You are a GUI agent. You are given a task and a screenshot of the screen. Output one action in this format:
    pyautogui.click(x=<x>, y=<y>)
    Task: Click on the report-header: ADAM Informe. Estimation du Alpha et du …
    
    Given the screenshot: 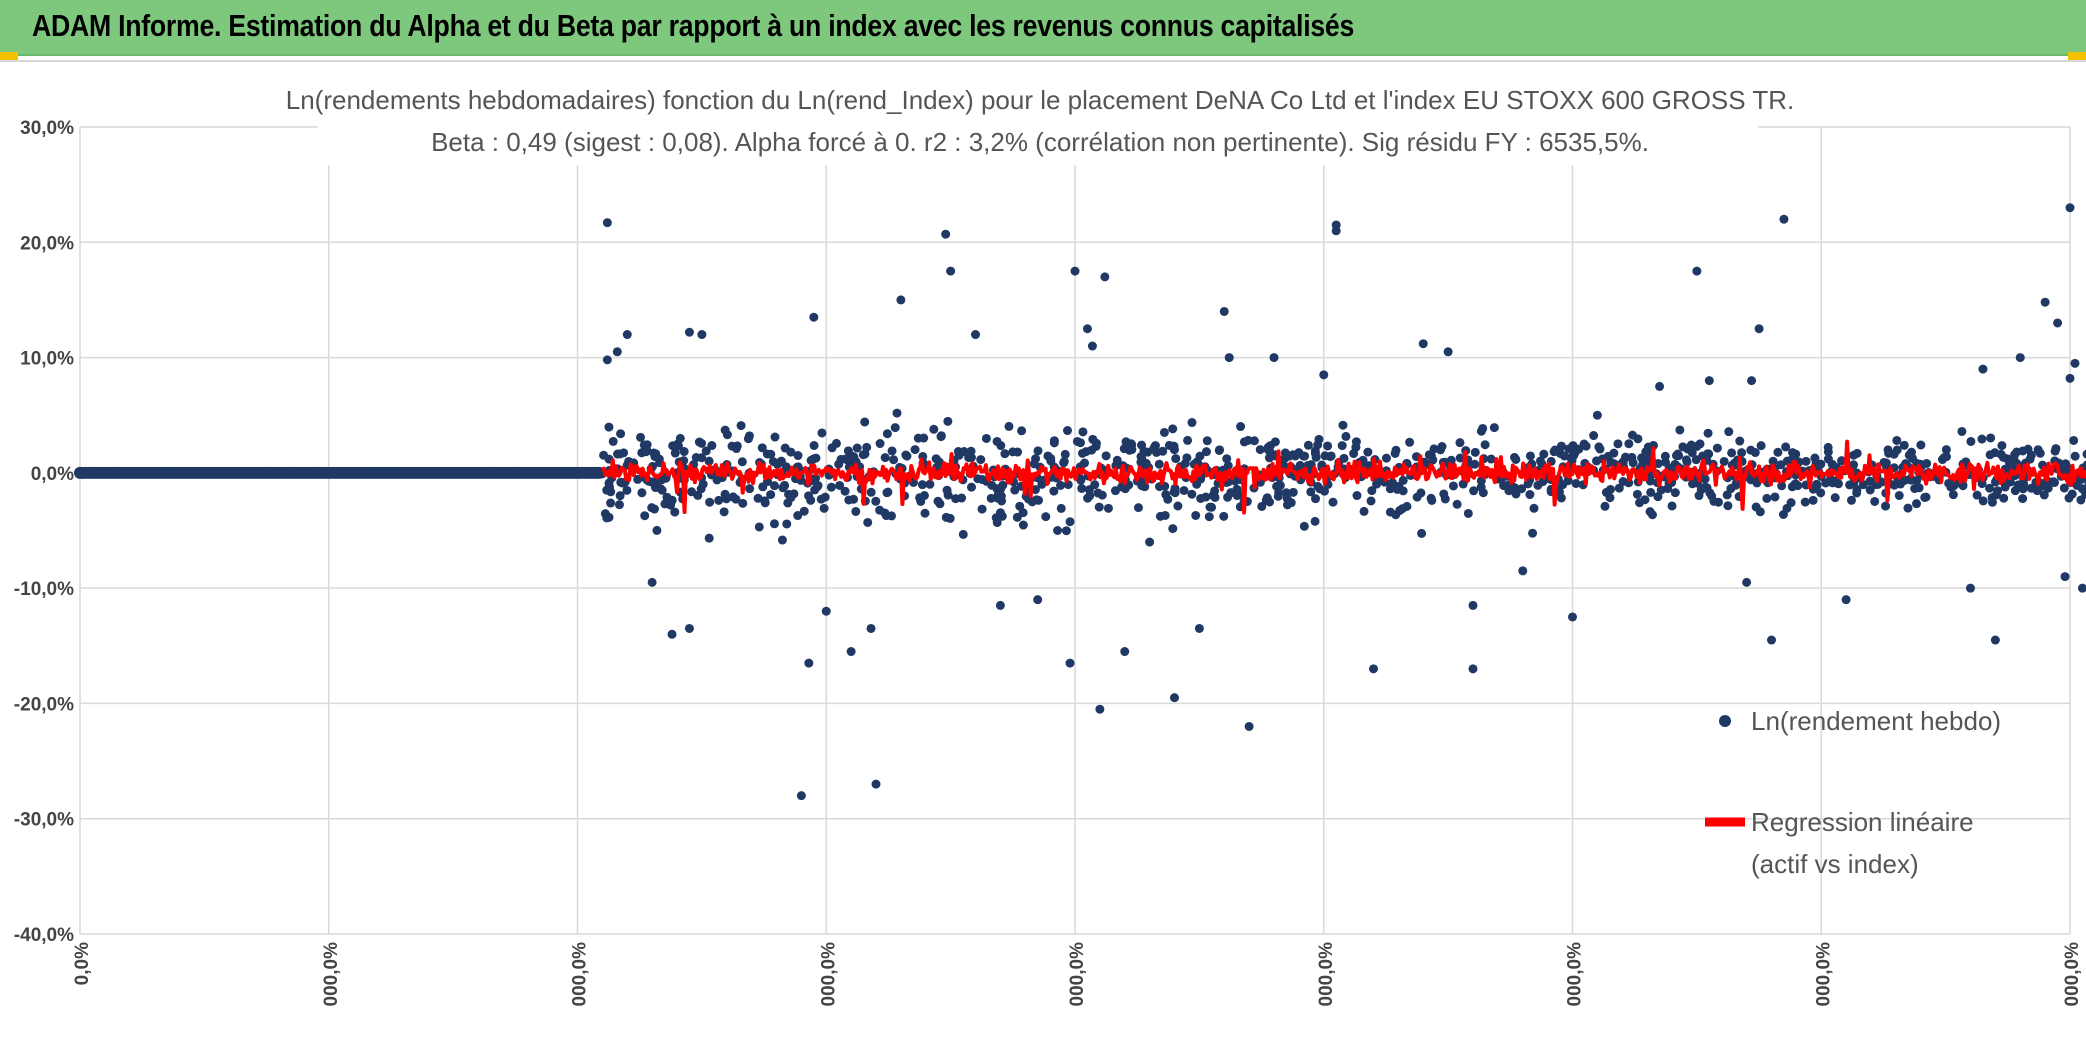 What is the action you would take?
    pyautogui.click(x=1043, y=28)
    